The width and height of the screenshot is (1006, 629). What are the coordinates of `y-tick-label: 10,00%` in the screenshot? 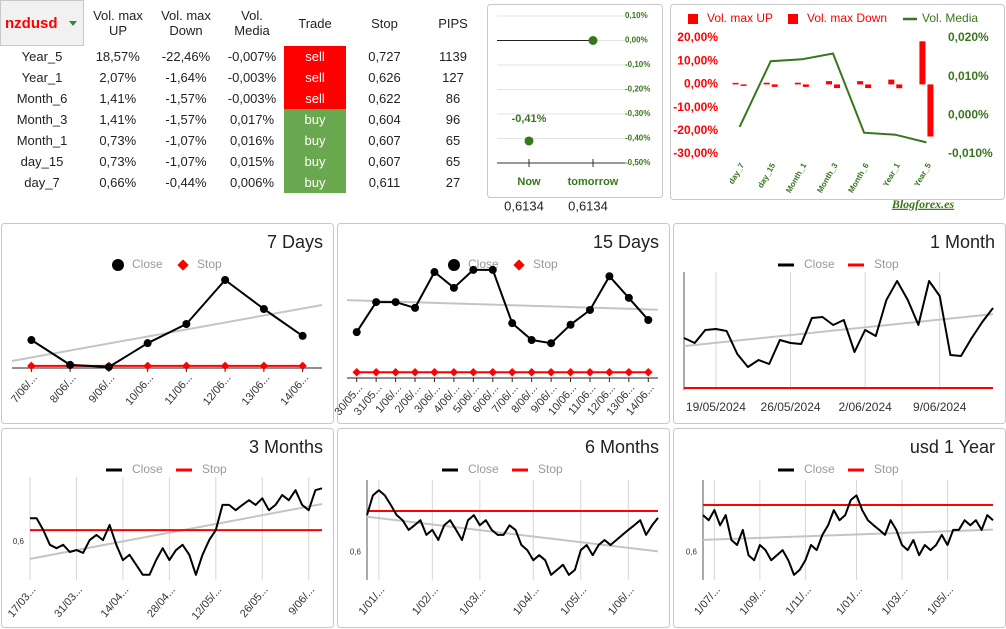 It's located at (697, 60).